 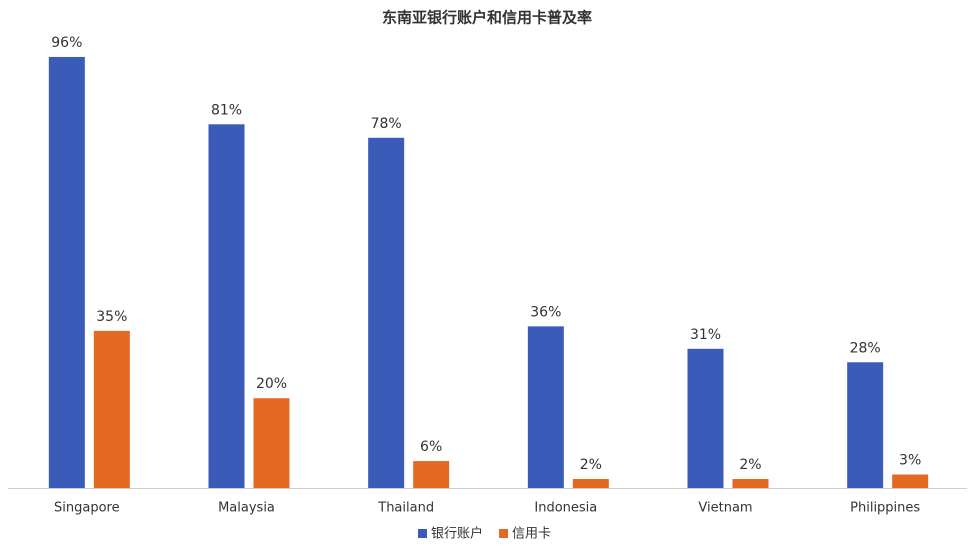 I want to click on legend-label: 银行账户, so click(x=457, y=534).